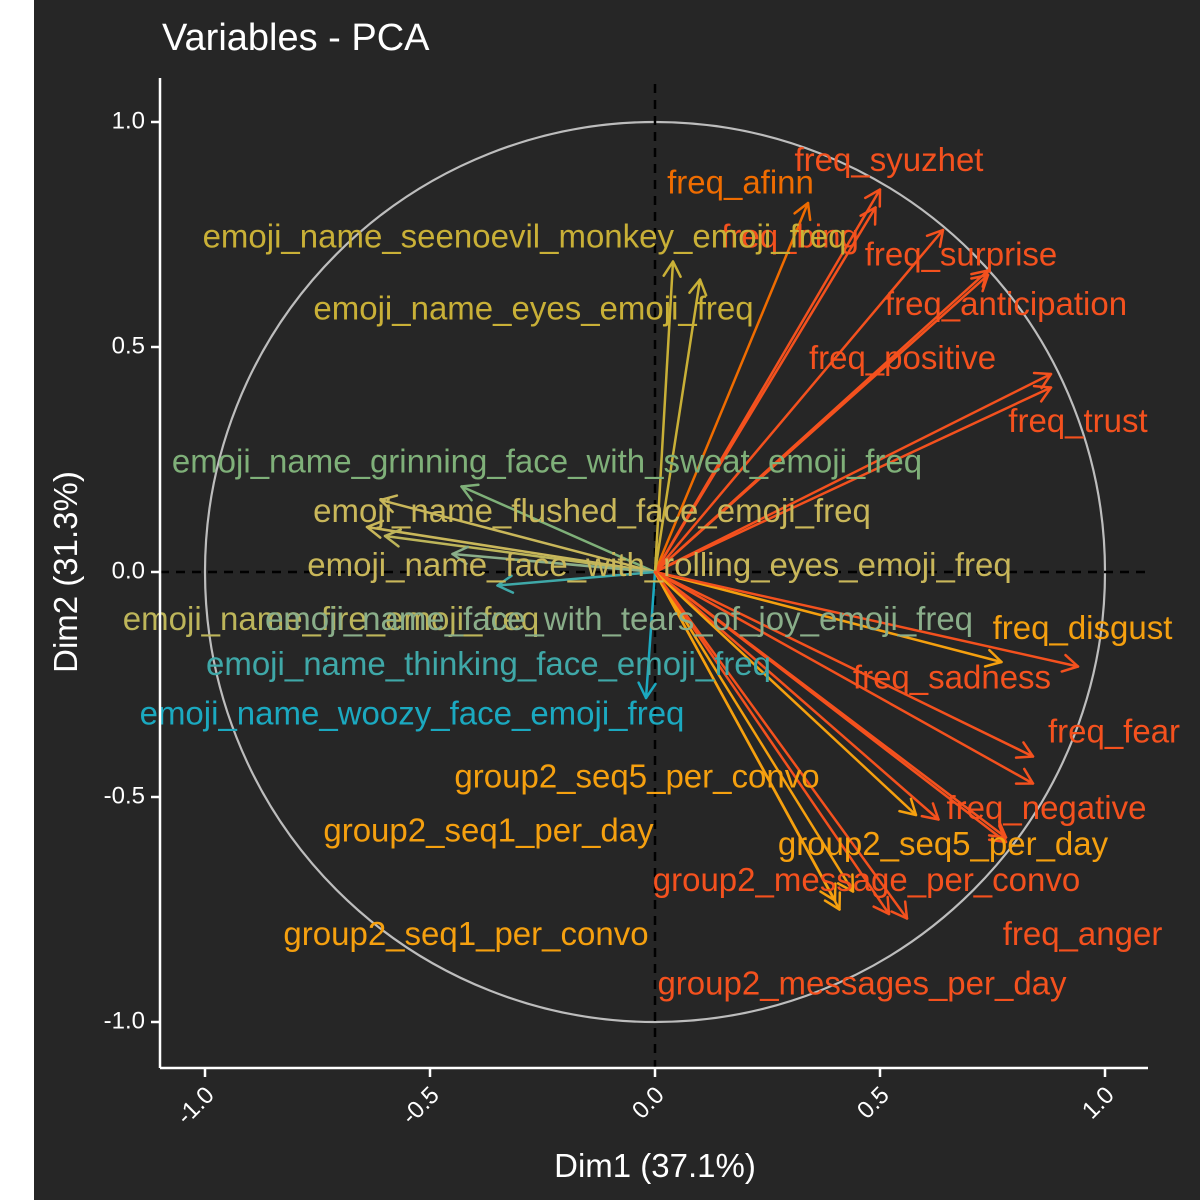 This screenshot has width=1200, height=1200. I want to click on variable-label: freq_disgust, so click(1083, 627).